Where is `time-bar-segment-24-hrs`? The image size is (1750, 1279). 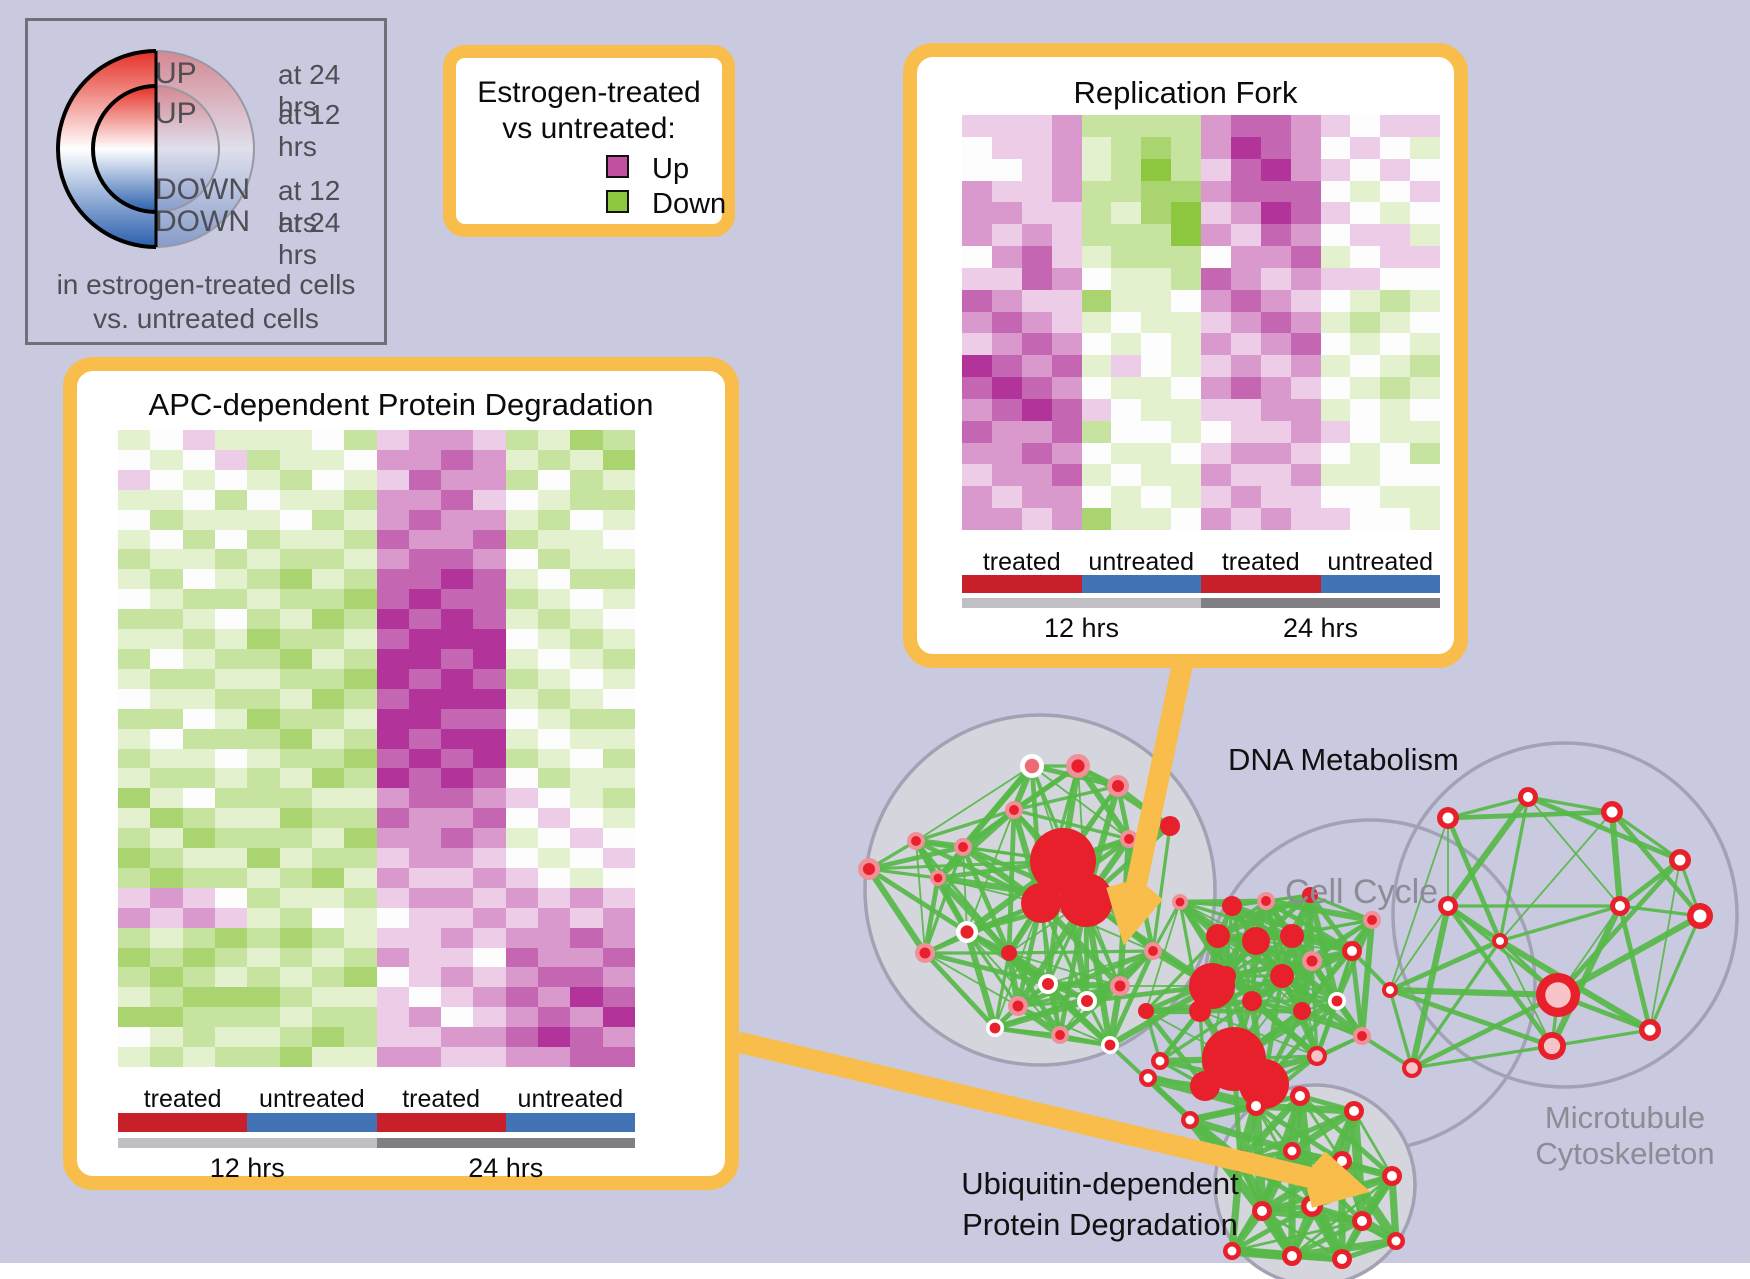 time-bar-segment-24-hrs is located at coordinates (1320, 603).